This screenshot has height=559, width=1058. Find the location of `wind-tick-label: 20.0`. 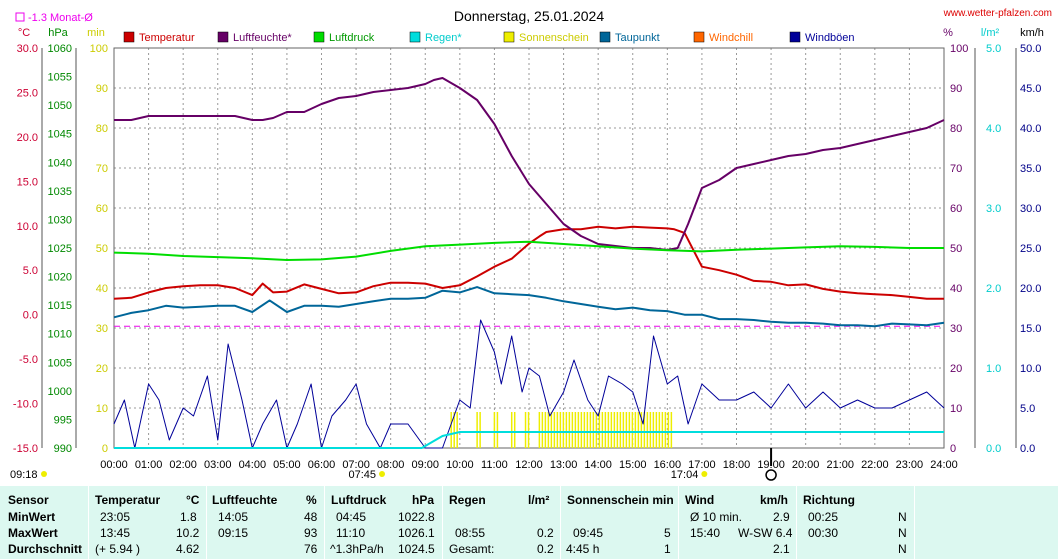

wind-tick-label: 20.0 is located at coordinates (1030, 289).